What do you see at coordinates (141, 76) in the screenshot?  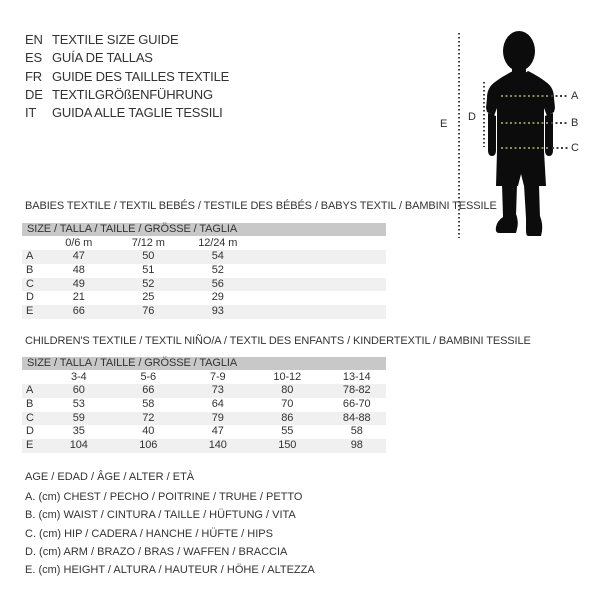 I see `language-label: GUIDE DES TAILLES TEXTILE` at bounding box center [141, 76].